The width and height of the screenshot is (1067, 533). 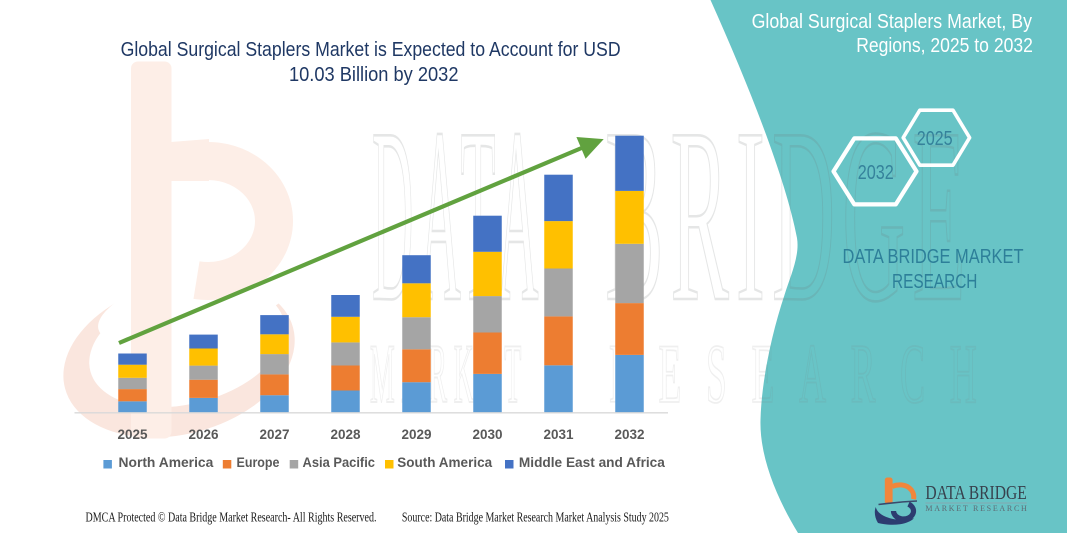 I want to click on svg-text: 2029, so click(x=416, y=434).